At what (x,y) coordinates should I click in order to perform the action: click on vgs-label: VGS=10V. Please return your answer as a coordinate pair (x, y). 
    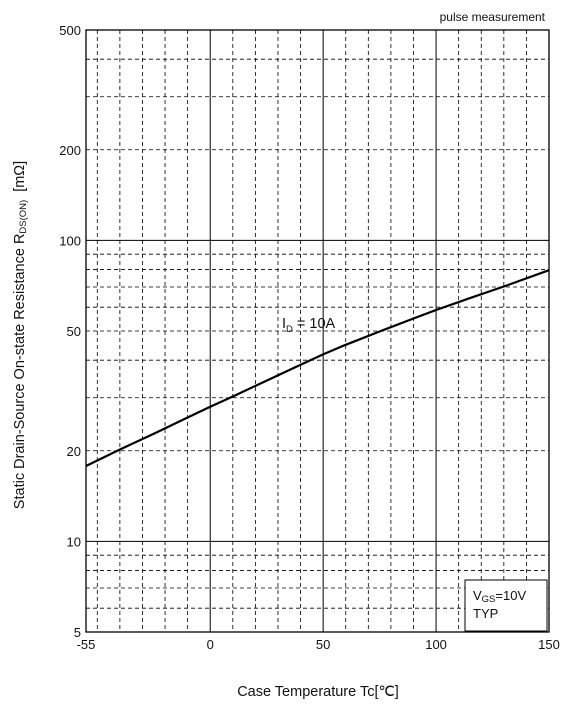
    Looking at the image, I should click on (499, 596).